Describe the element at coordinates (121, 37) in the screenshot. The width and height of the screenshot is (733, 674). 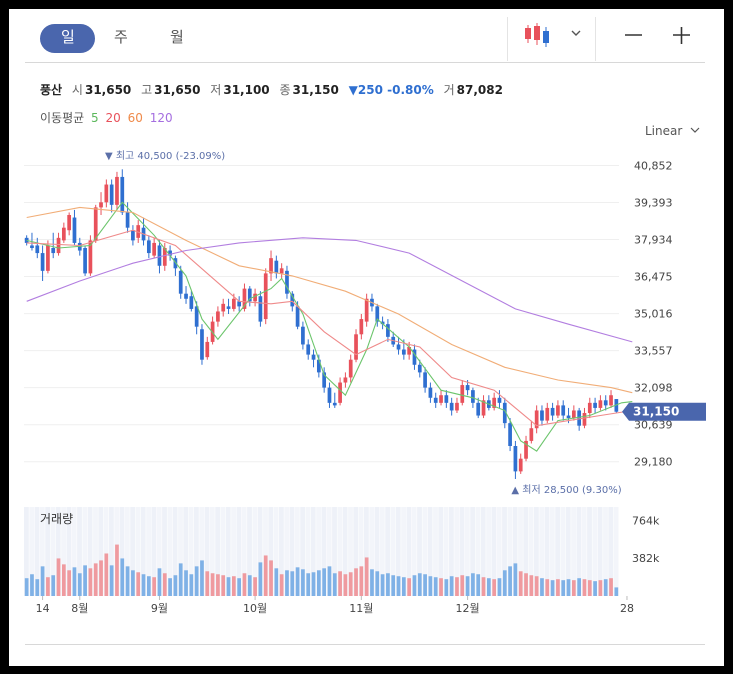
I see `tab-week: 주` at that location.